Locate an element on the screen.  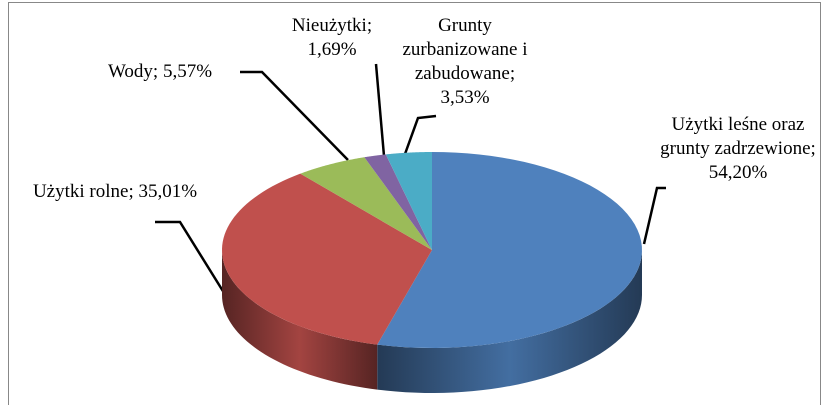
category-label: Nieużytki is located at coordinates (329, 25).